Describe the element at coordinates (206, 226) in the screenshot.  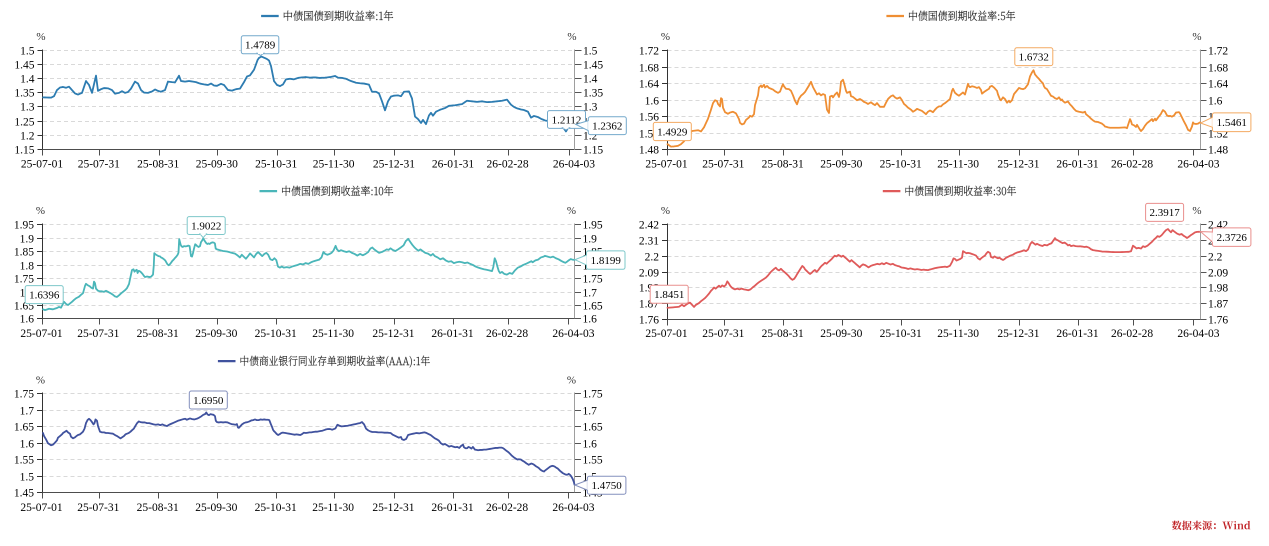
I see `svg-text: 1.9022` at that location.